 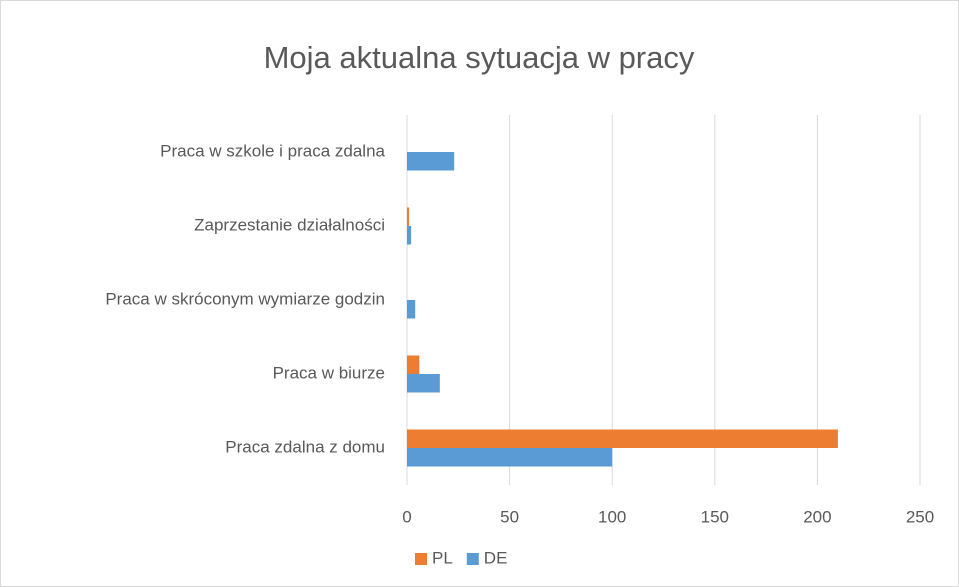 I want to click on legend-label: PL, so click(x=442, y=557).